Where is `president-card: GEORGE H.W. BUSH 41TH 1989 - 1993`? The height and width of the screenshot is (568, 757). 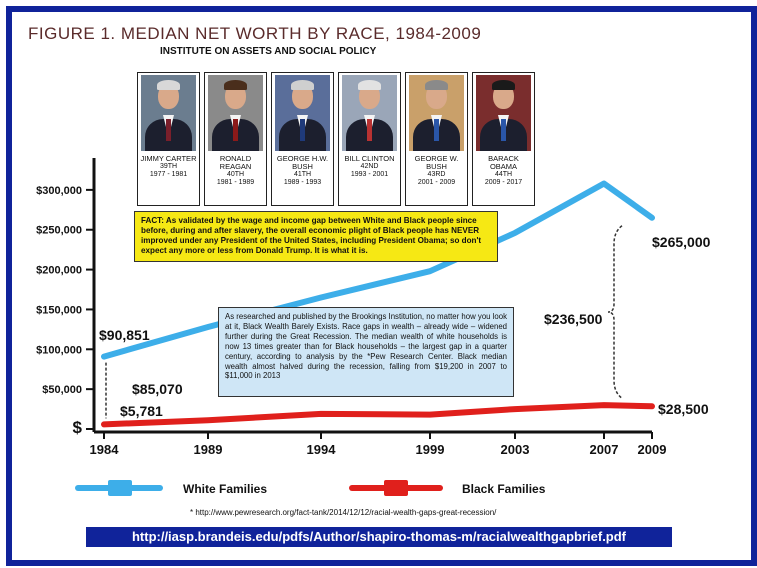 president-card: GEORGE H.W. BUSH 41TH 1989 - 1993 is located at coordinates (302, 139).